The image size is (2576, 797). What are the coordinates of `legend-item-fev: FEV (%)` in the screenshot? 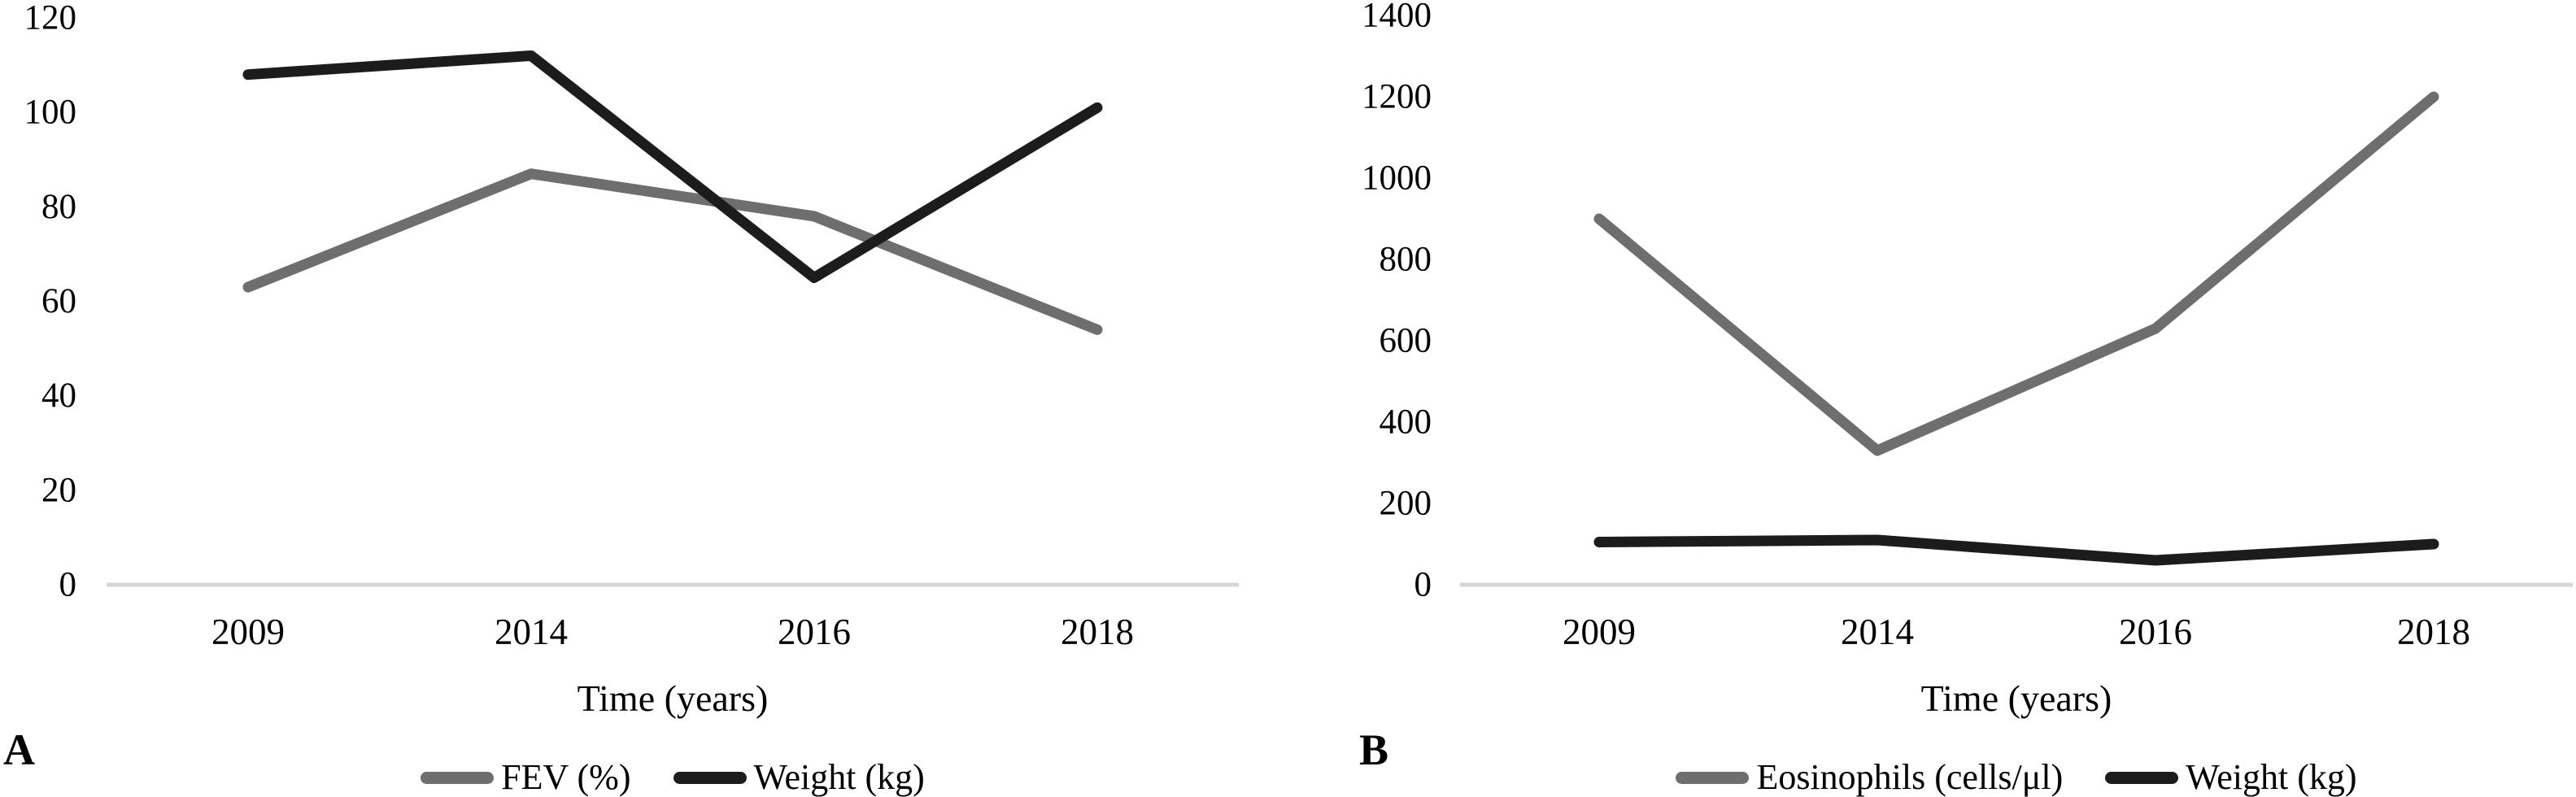 It's located at (526, 777).